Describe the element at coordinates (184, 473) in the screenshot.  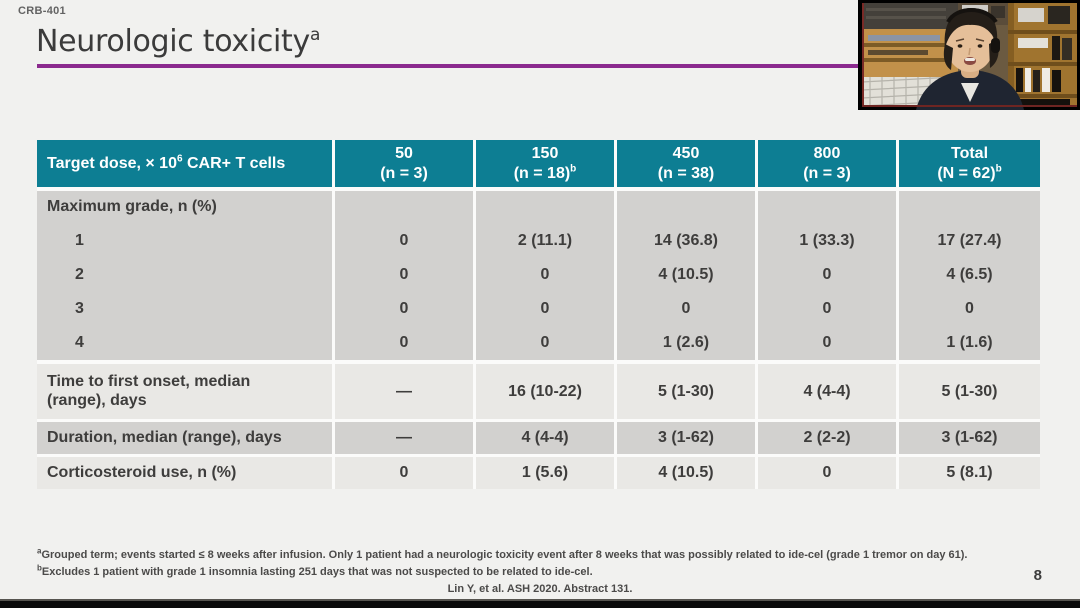
I see `row-label: Corticosteroid use, n (%)` at that location.